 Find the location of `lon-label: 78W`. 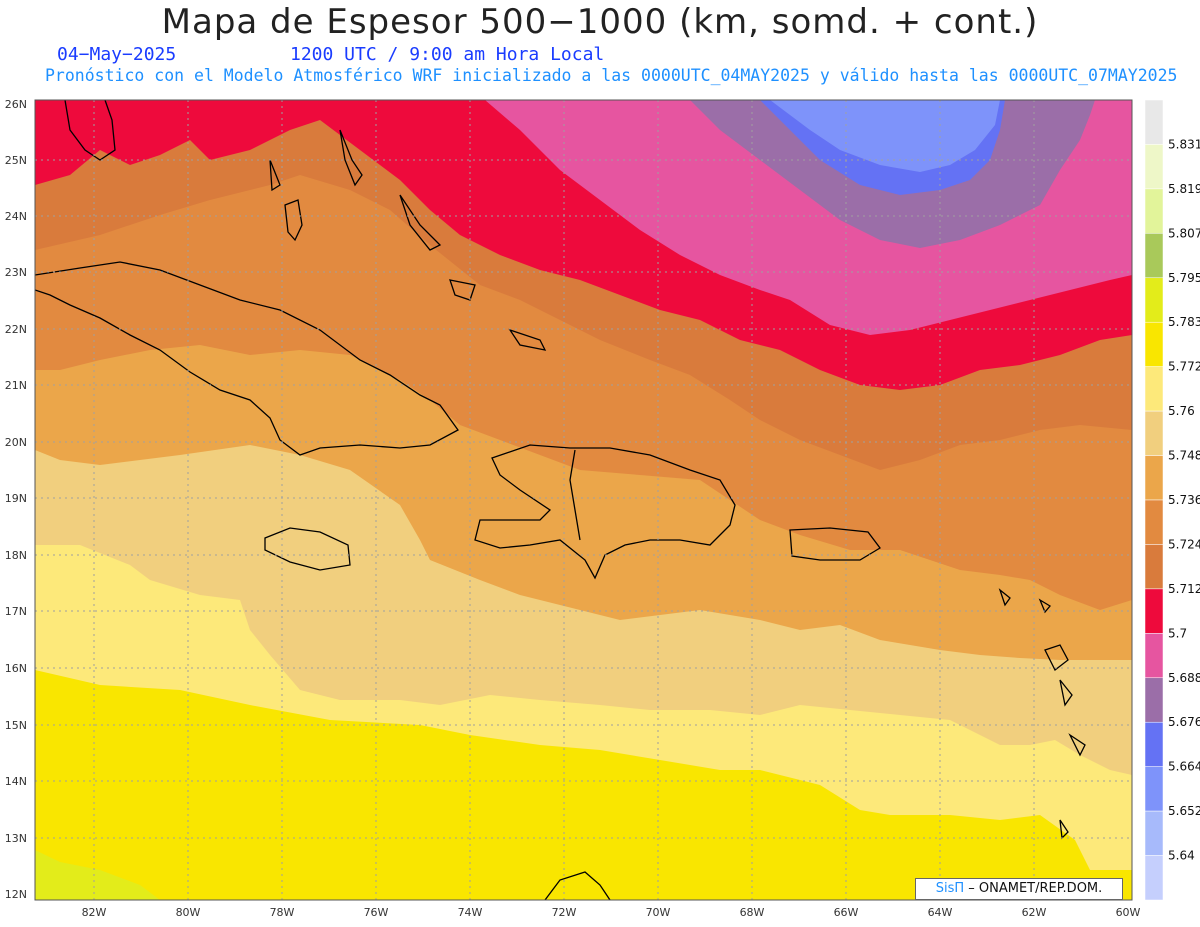

lon-label: 78W is located at coordinates (282, 912).